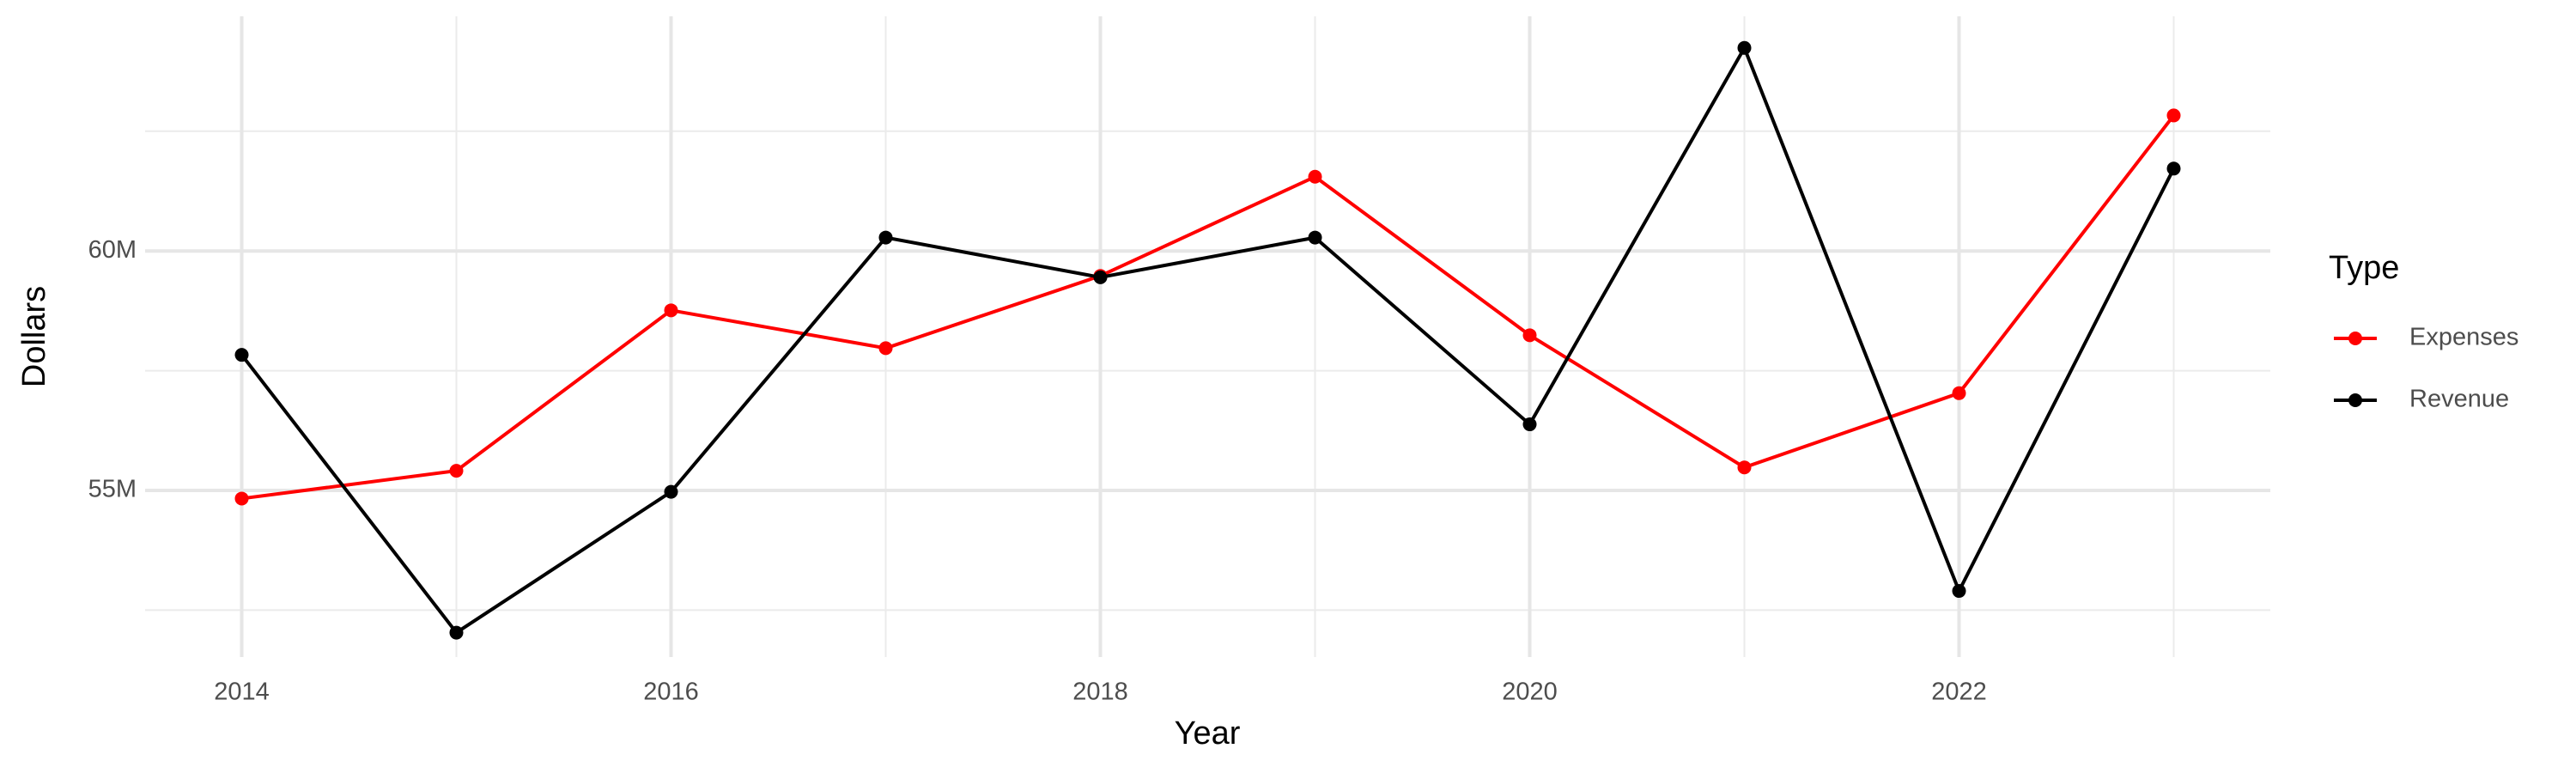 Image resolution: width=2576 pixels, height=773 pixels. Describe the element at coordinates (671, 692) in the screenshot. I see `x-tick-label: 2016` at that location.